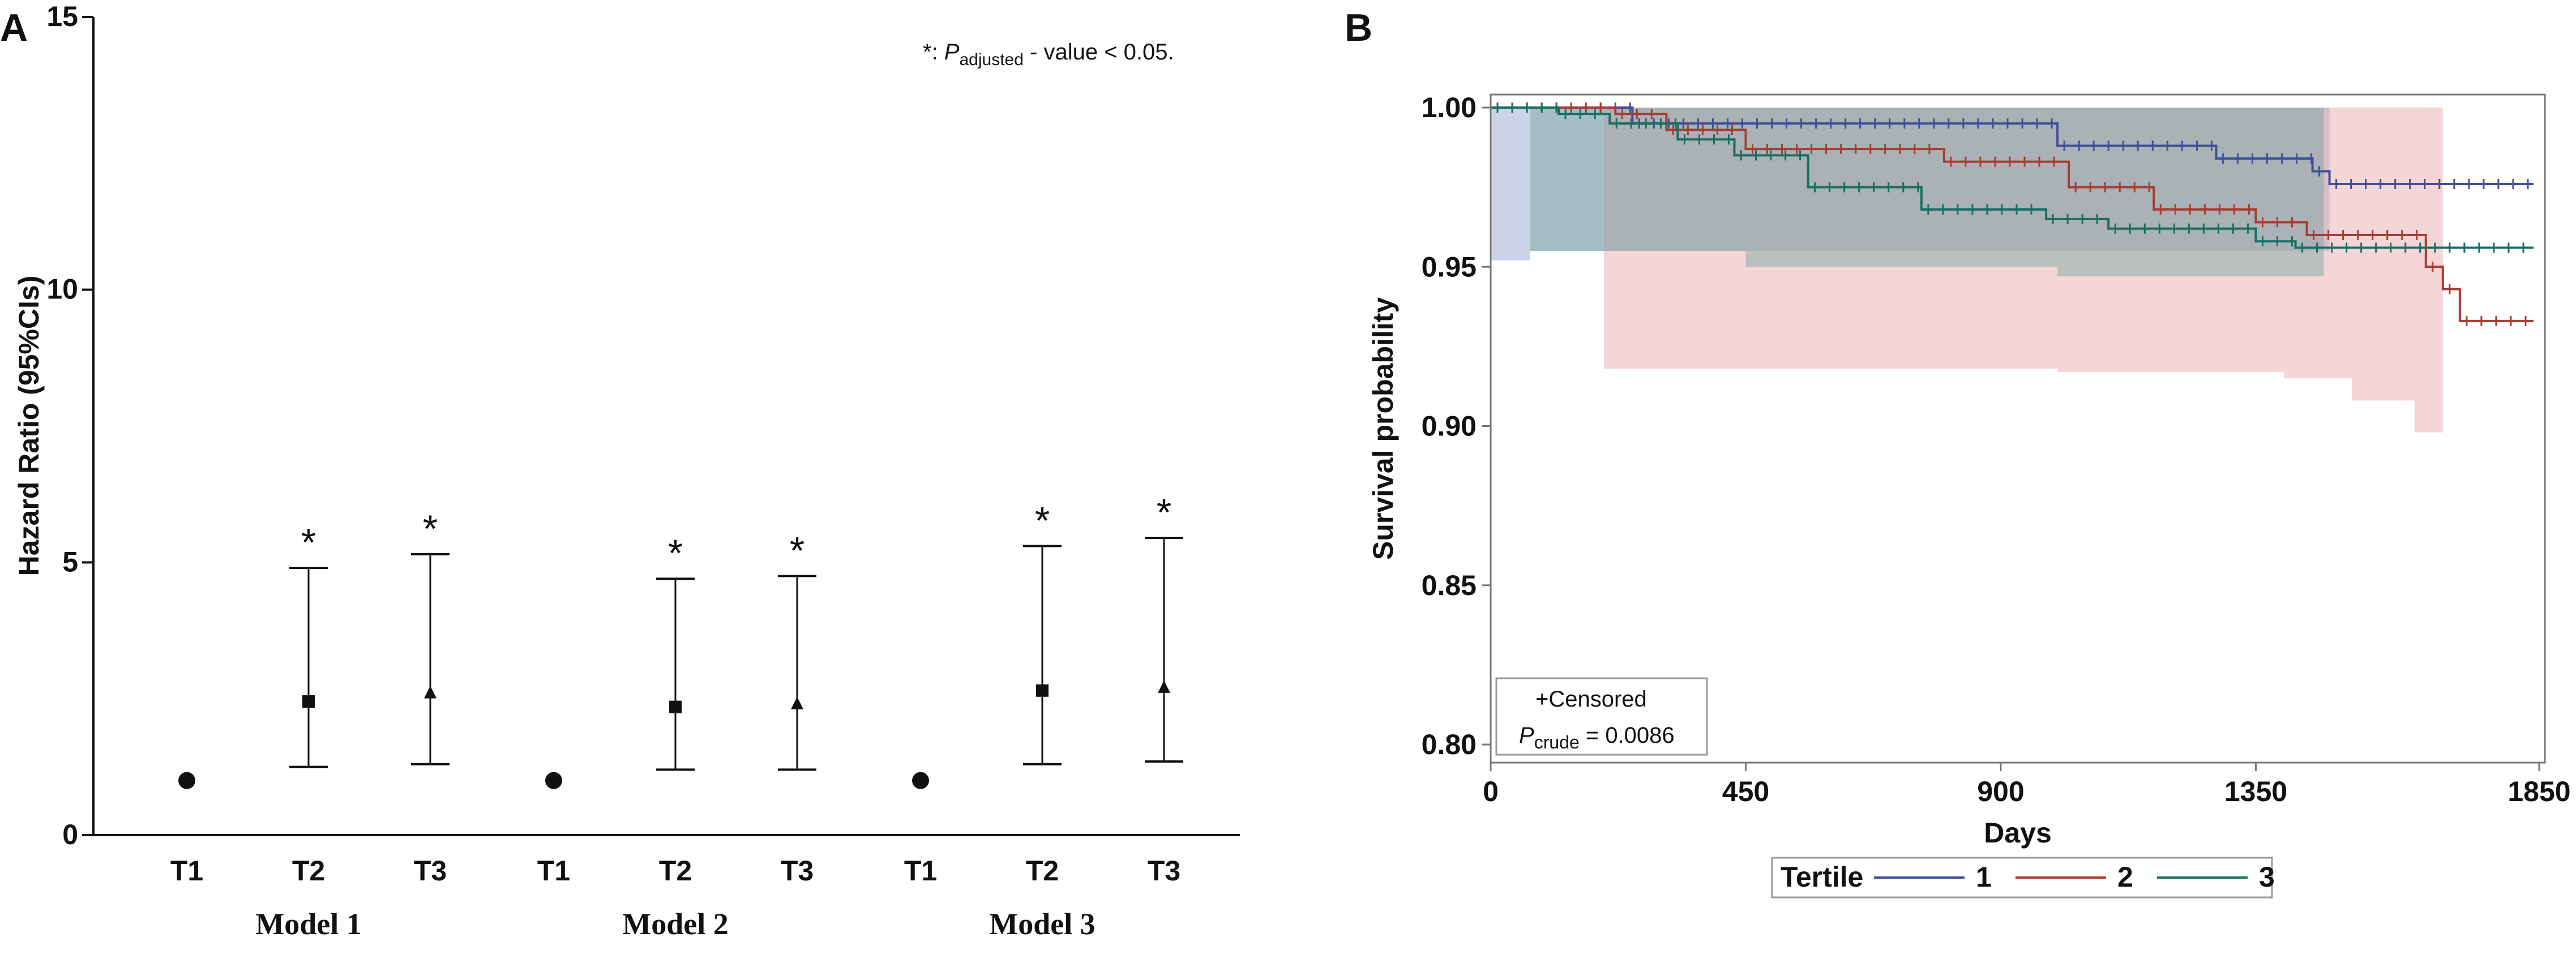 The height and width of the screenshot is (954, 2576). What do you see at coordinates (2000, 791) in the screenshot?
I see `b-xtick-label: 900` at bounding box center [2000, 791].